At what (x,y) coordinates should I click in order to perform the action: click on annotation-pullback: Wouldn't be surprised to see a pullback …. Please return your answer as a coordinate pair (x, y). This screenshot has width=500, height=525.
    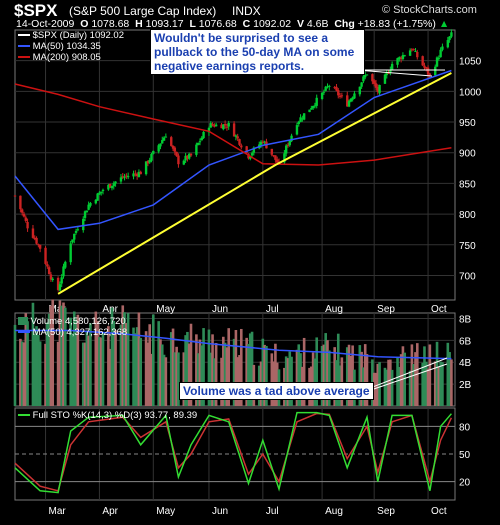
    Looking at the image, I should click on (257, 52).